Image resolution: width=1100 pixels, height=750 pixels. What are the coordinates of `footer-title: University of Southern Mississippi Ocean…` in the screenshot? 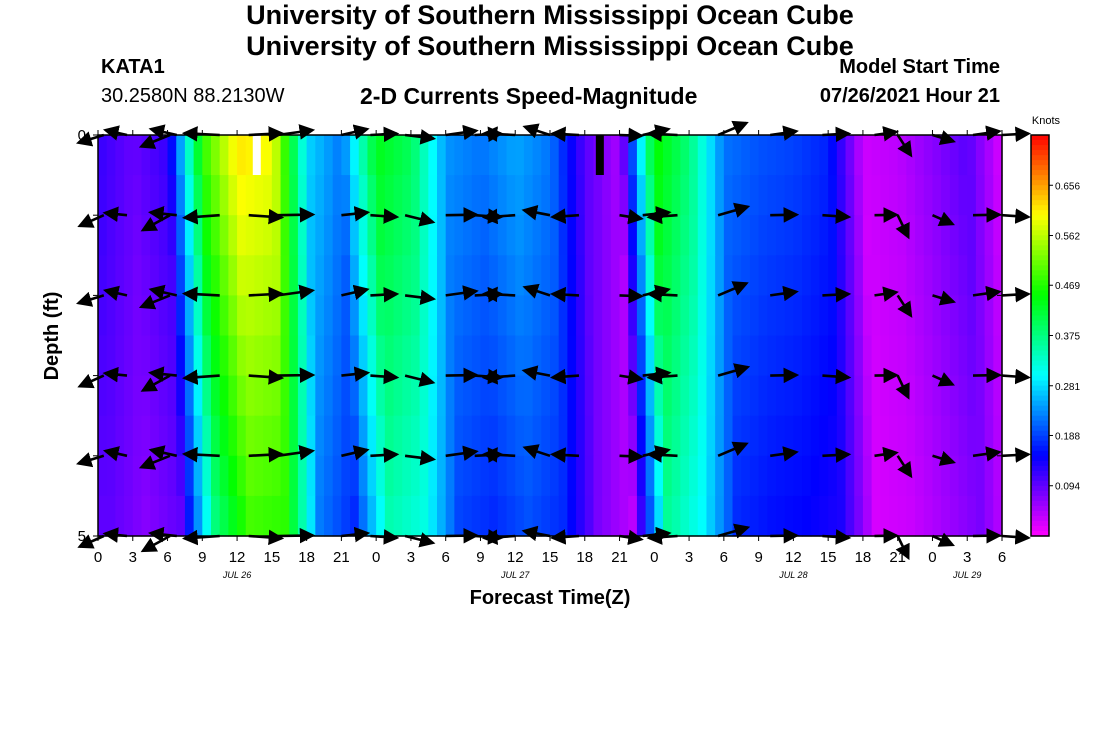 It's located at (550, 46).